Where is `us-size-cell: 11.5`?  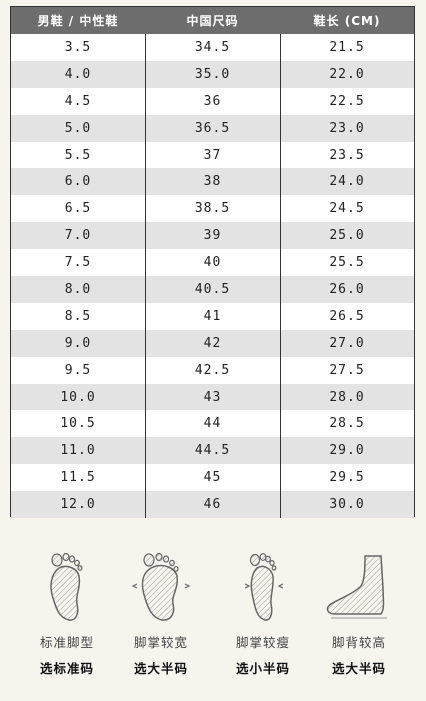
us-size-cell: 11.5 is located at coordinates (78, 478).